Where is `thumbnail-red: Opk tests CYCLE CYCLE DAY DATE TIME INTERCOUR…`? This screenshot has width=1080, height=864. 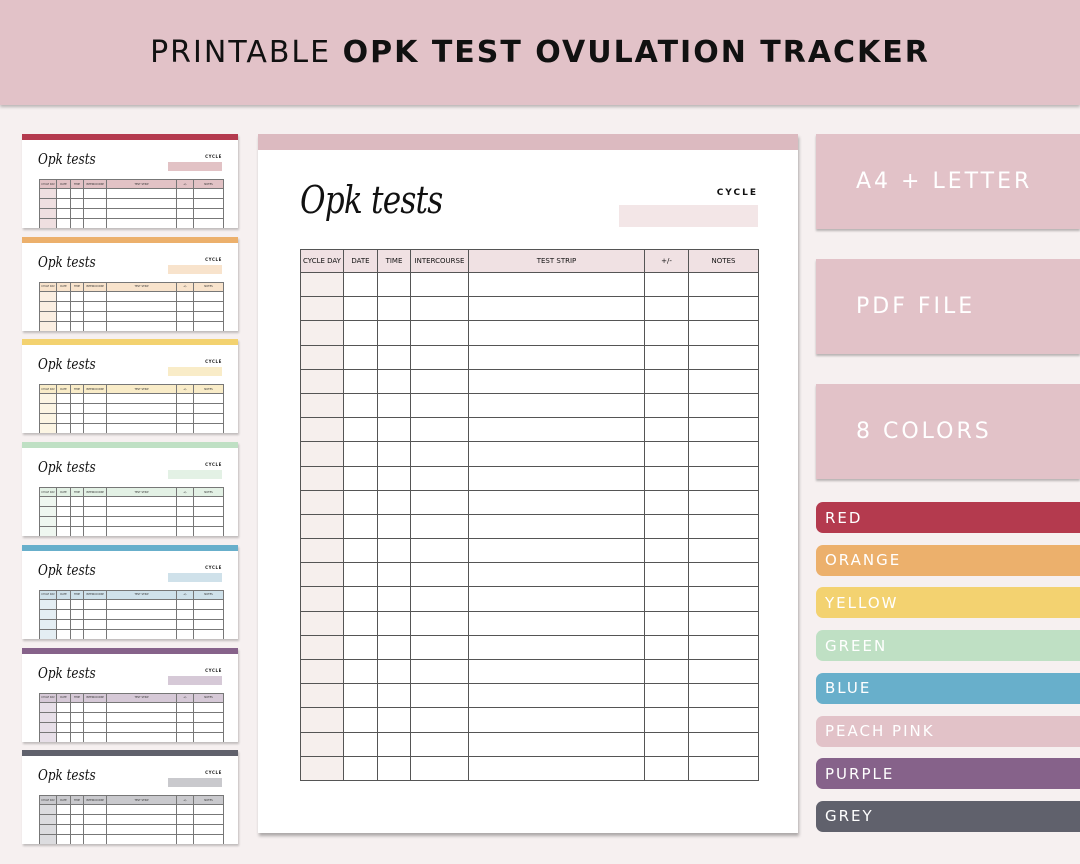
thumbnail-red: Opk tests CYCLE CYCLE DAY DATE TIME INTERCOUR… is located at coordinates (130, 181).